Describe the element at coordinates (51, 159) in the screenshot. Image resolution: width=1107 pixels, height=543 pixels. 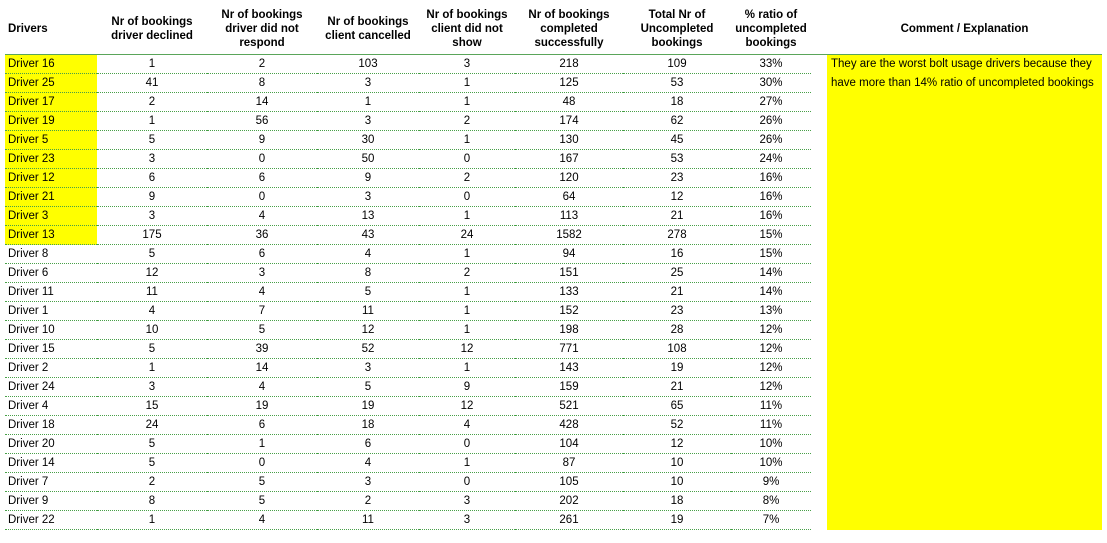
I see `cell-driver: Driver 23` at that location.